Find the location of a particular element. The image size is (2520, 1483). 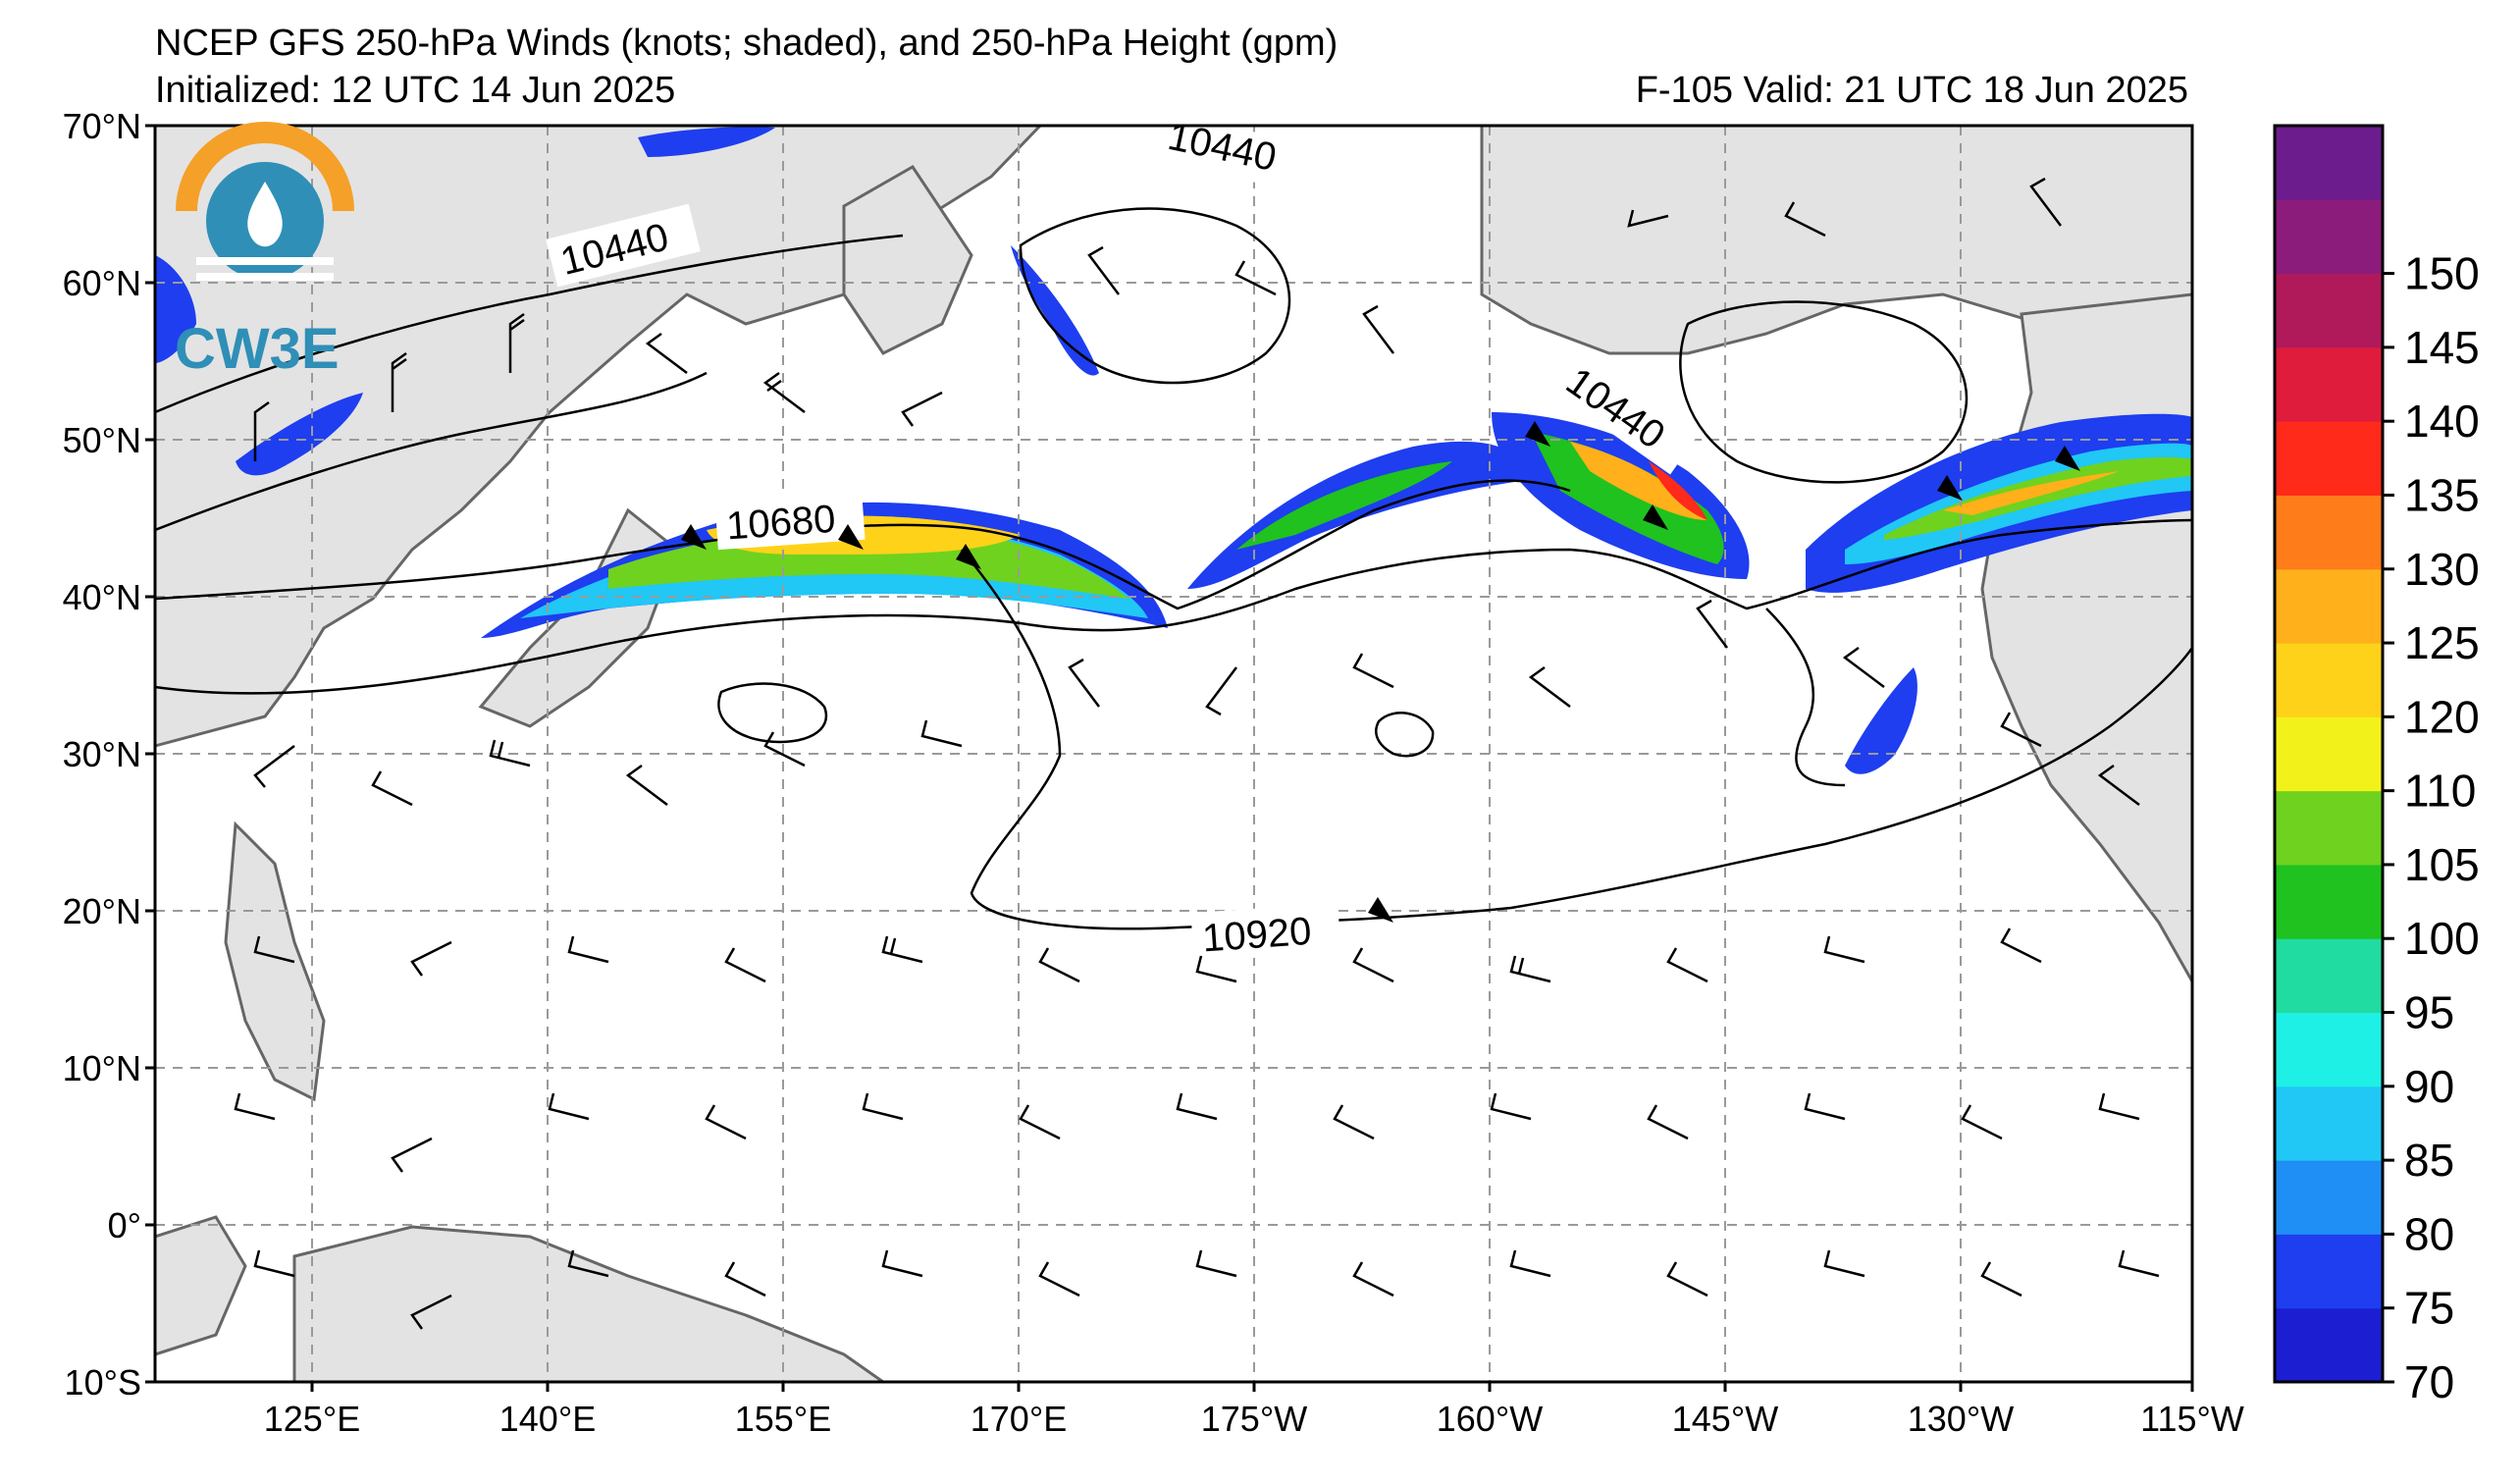

lat-label-60n: 60°N is located at coordinates (102, 283).